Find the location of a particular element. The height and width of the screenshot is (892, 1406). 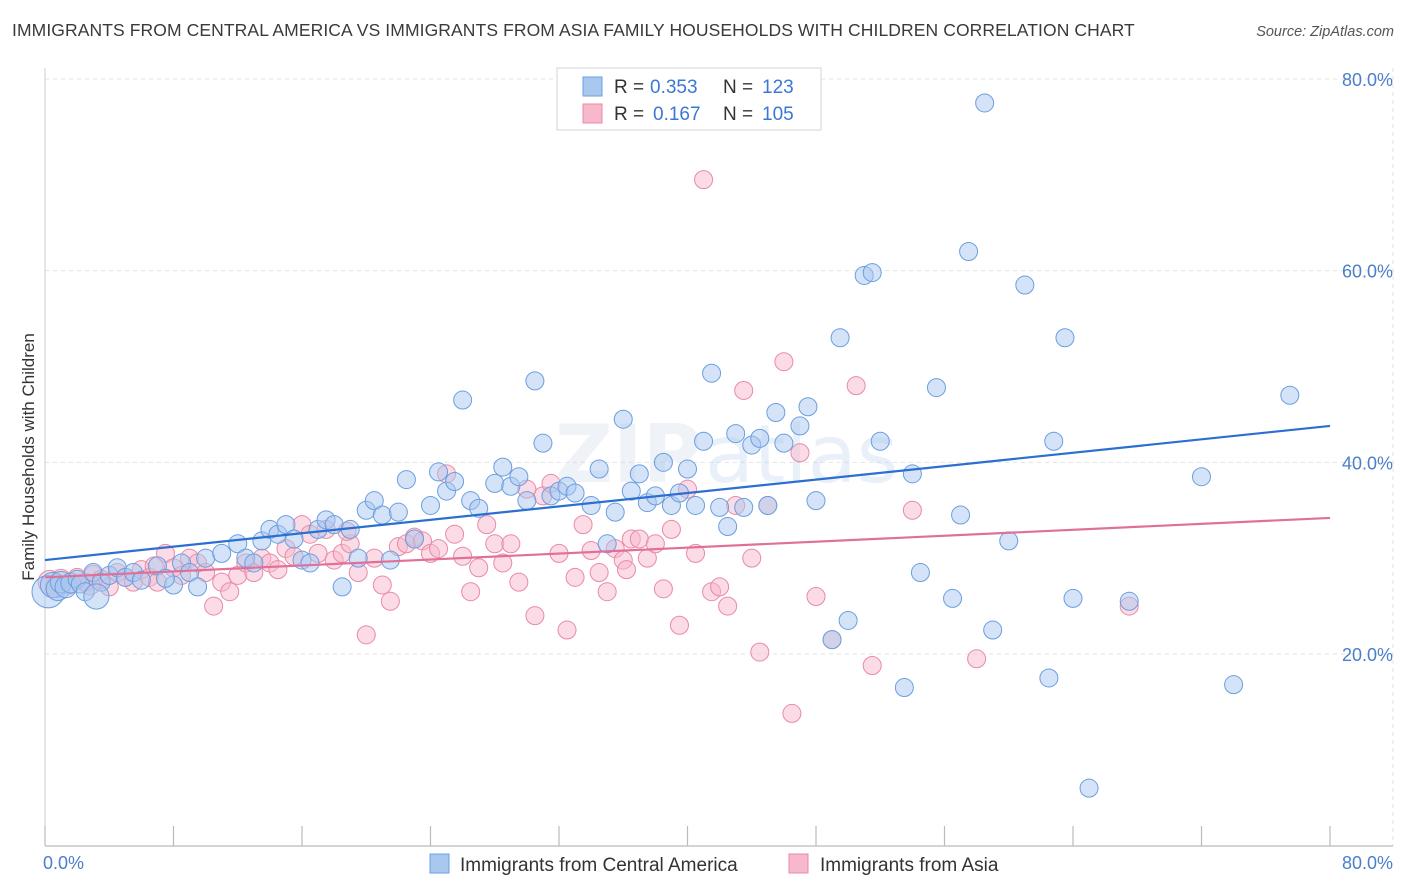

legend-r-value-2: 0.167 is located at coordinates (677, 114).